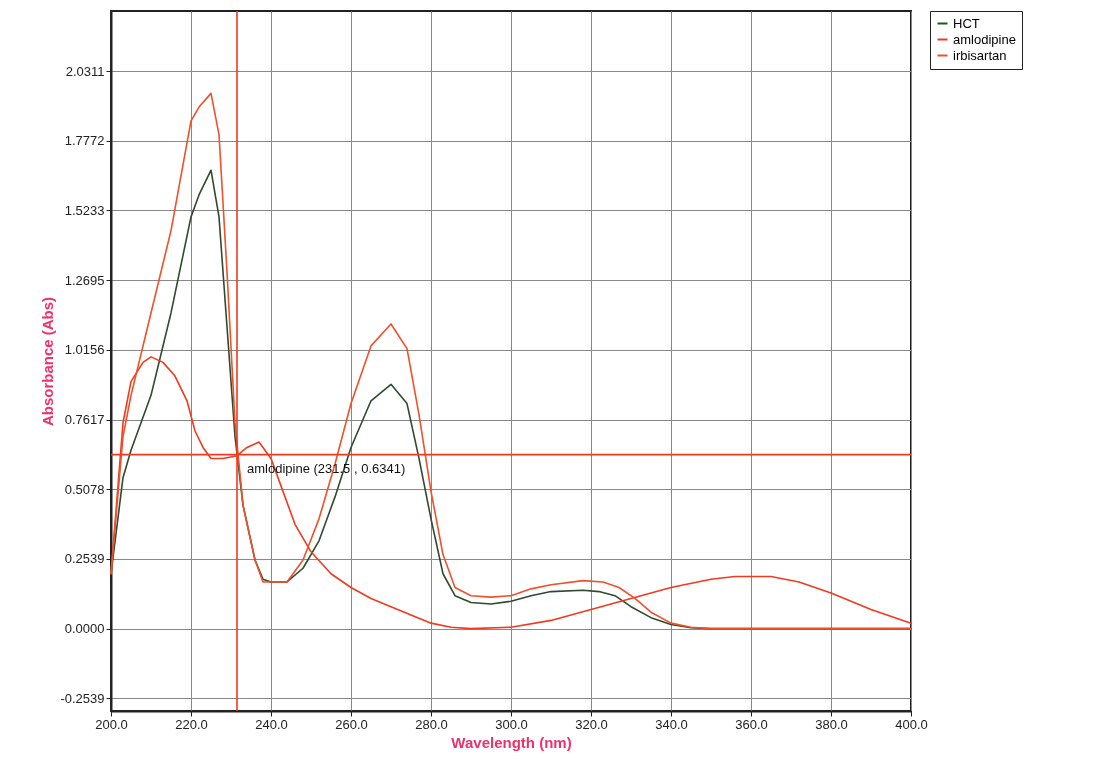 Image resolution: width=1095 pixels, height=761 pixels. What do you see at coordinates (48, 361) in the screenshot?
I see `y-axis-title: Absorbance (Abs)` at bounding box center [48, 361].